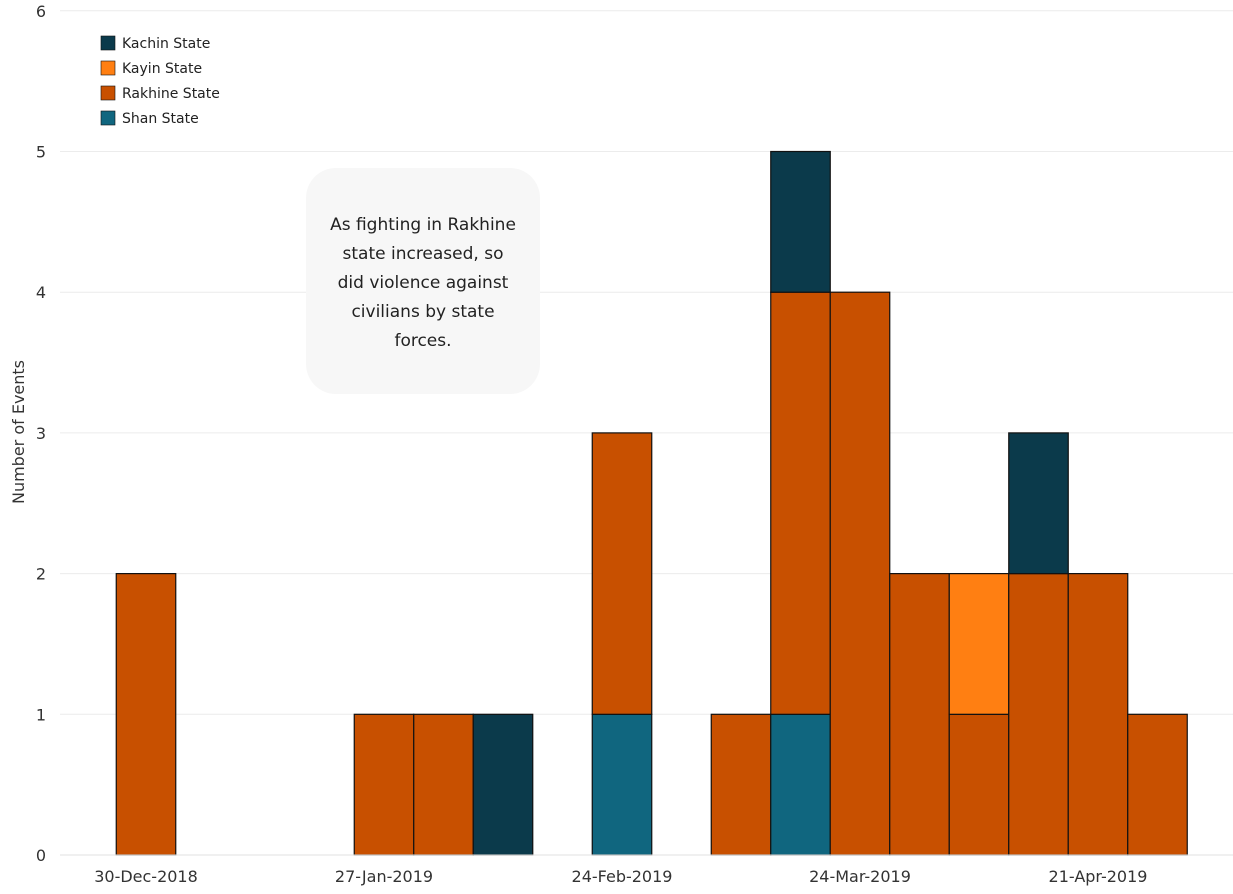  Describe the element at coordinates (41, 292) in the screenshot. I see `y-tick-label: 4` at that location.